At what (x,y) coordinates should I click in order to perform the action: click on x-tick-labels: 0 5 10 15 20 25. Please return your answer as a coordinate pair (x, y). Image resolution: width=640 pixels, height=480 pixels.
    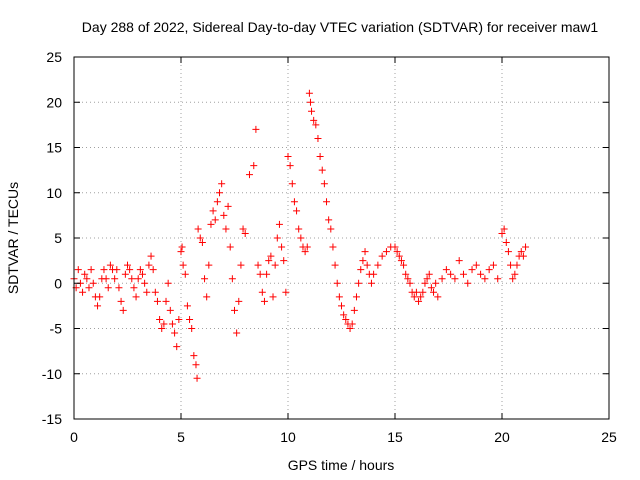
    Looking at the image, I should click on (343, 437).